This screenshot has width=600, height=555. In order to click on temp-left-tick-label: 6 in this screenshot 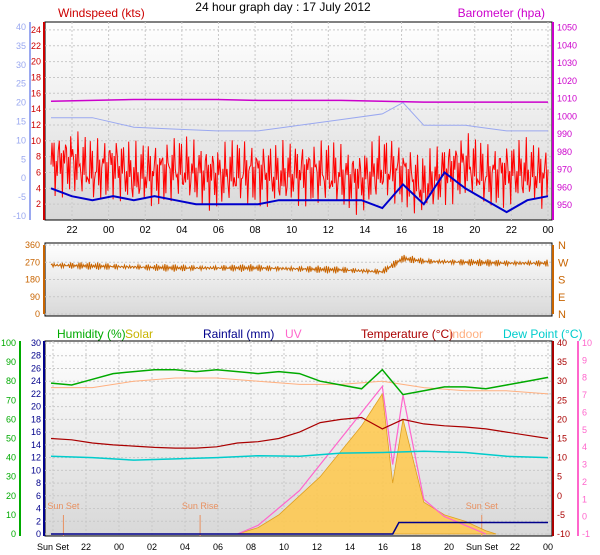, I will do `click(38, 496)`.